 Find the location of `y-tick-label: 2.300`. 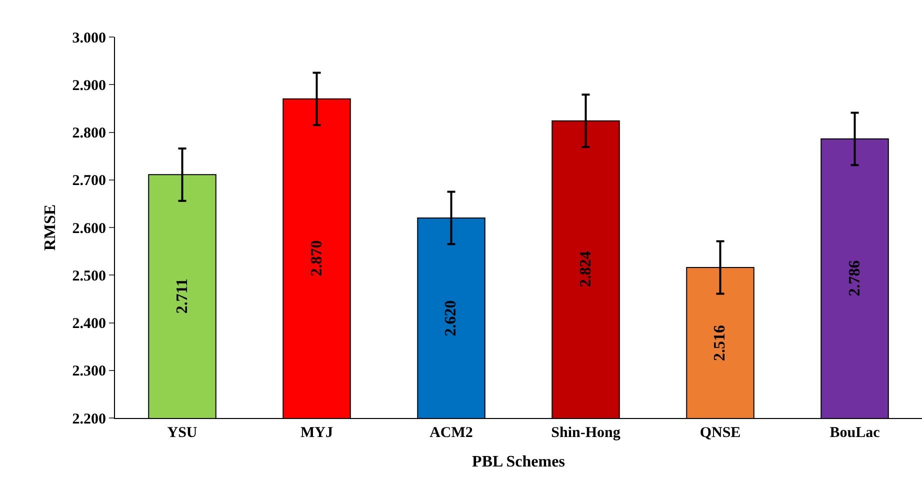

y-tick-label: 2.300 is located at coordinates (89, 372).